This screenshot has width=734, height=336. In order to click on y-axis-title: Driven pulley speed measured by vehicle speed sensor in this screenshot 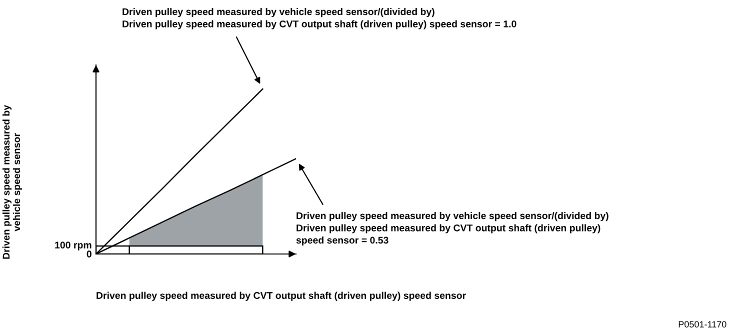, I will do `click(12, 181)`.